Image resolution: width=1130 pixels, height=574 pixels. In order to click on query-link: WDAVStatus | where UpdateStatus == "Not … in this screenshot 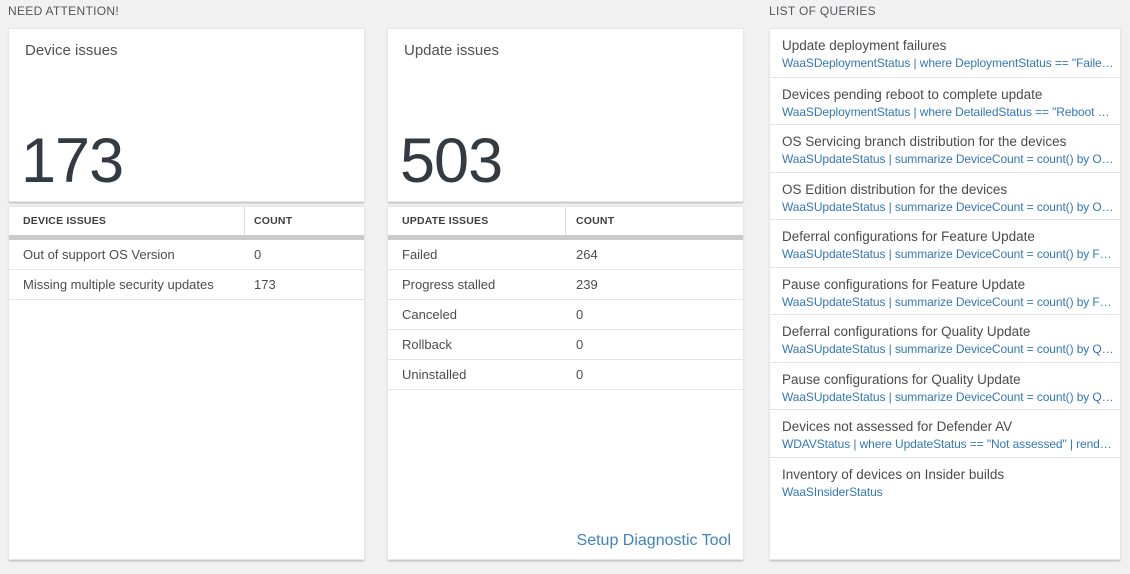, I will do `click(948, 444)`.